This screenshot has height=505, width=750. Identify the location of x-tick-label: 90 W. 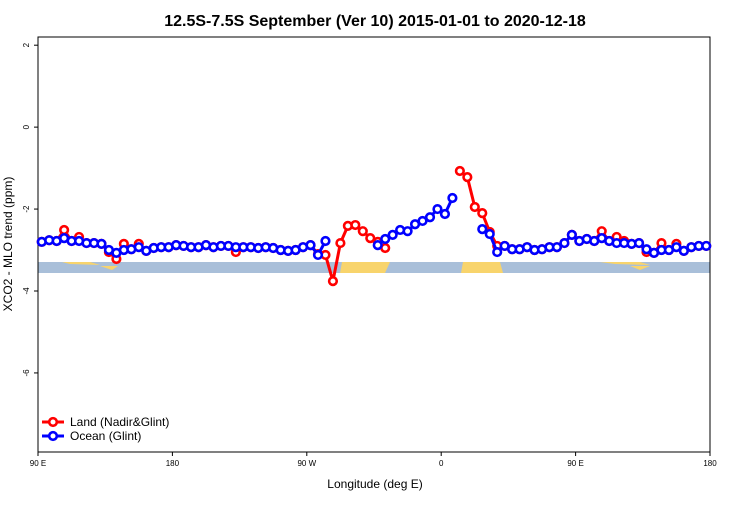
(306, 463).